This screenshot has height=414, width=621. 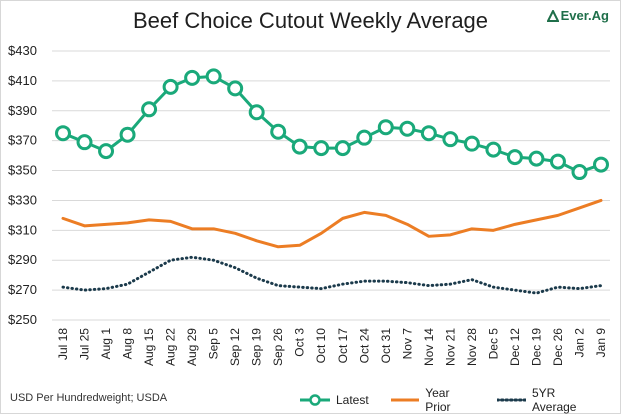 What do you see at coordinates (332, 223) in the screenshot?
I see `series-line-year-prior` at bounding box center [332, 223].